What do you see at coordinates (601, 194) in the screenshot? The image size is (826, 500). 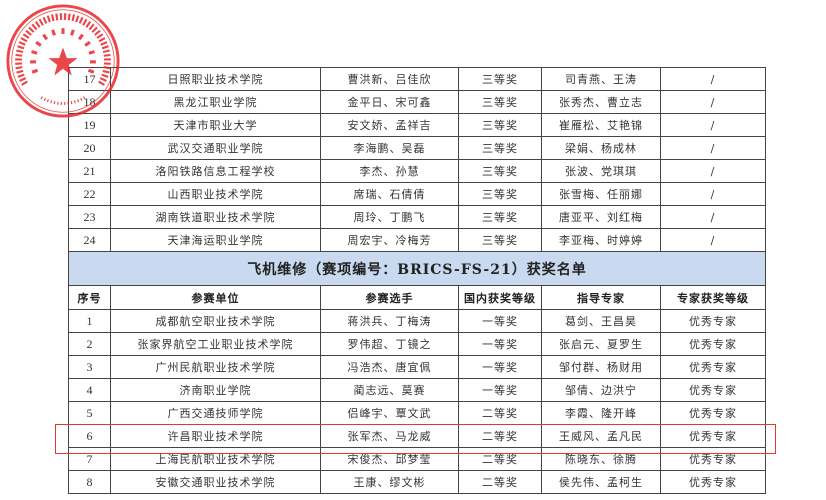 I see `cell-experts: 张雪梅、任丽娜` at bounding box center [601, 194].